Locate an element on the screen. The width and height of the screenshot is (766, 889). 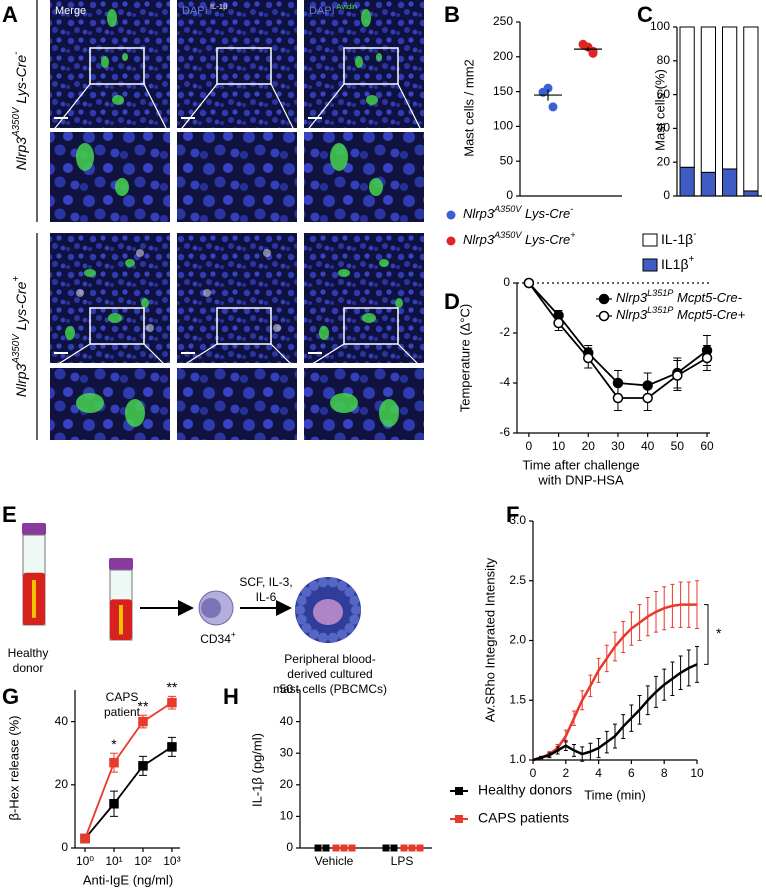
y-tick-label: 80 is located at coordinates (664, 60).